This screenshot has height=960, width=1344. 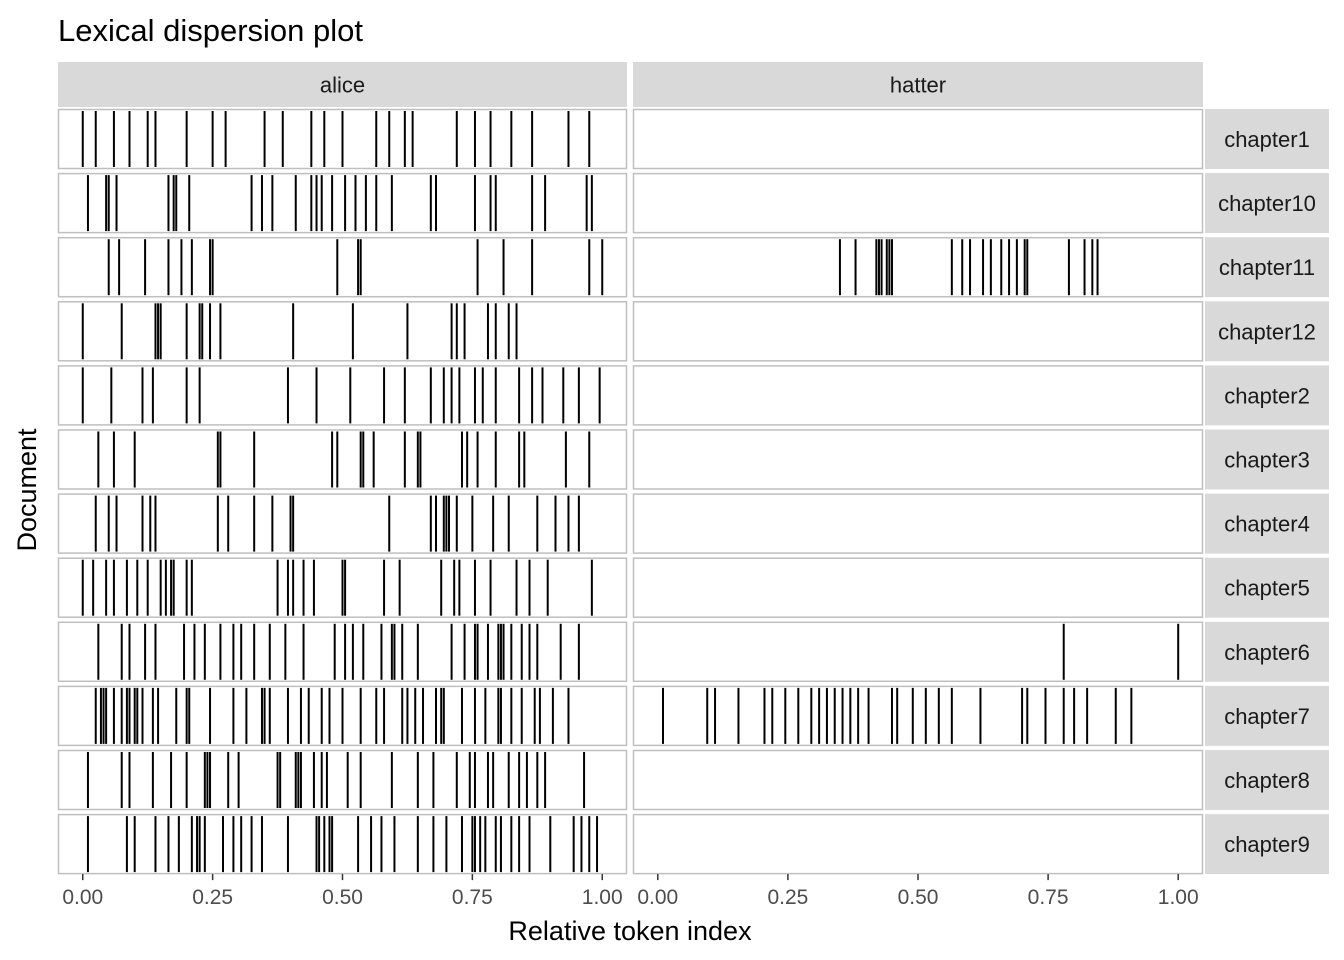 I want to click on panel-alice-chapter3, so click(x=342, y=459).